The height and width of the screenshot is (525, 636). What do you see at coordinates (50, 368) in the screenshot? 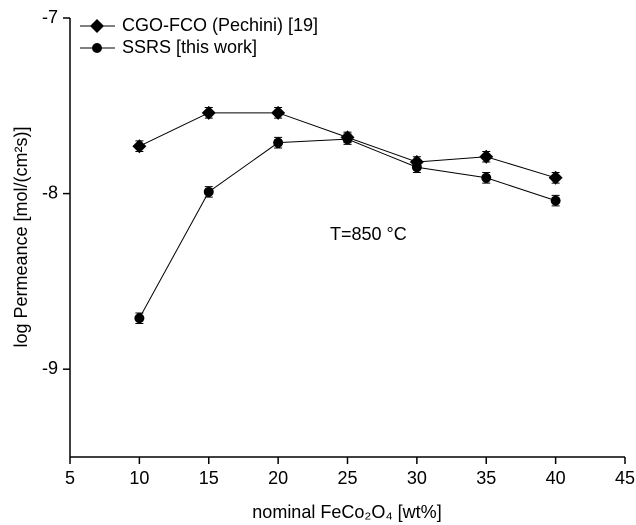
I see `y-tick-label: -9` at bounding box center [50, 368].